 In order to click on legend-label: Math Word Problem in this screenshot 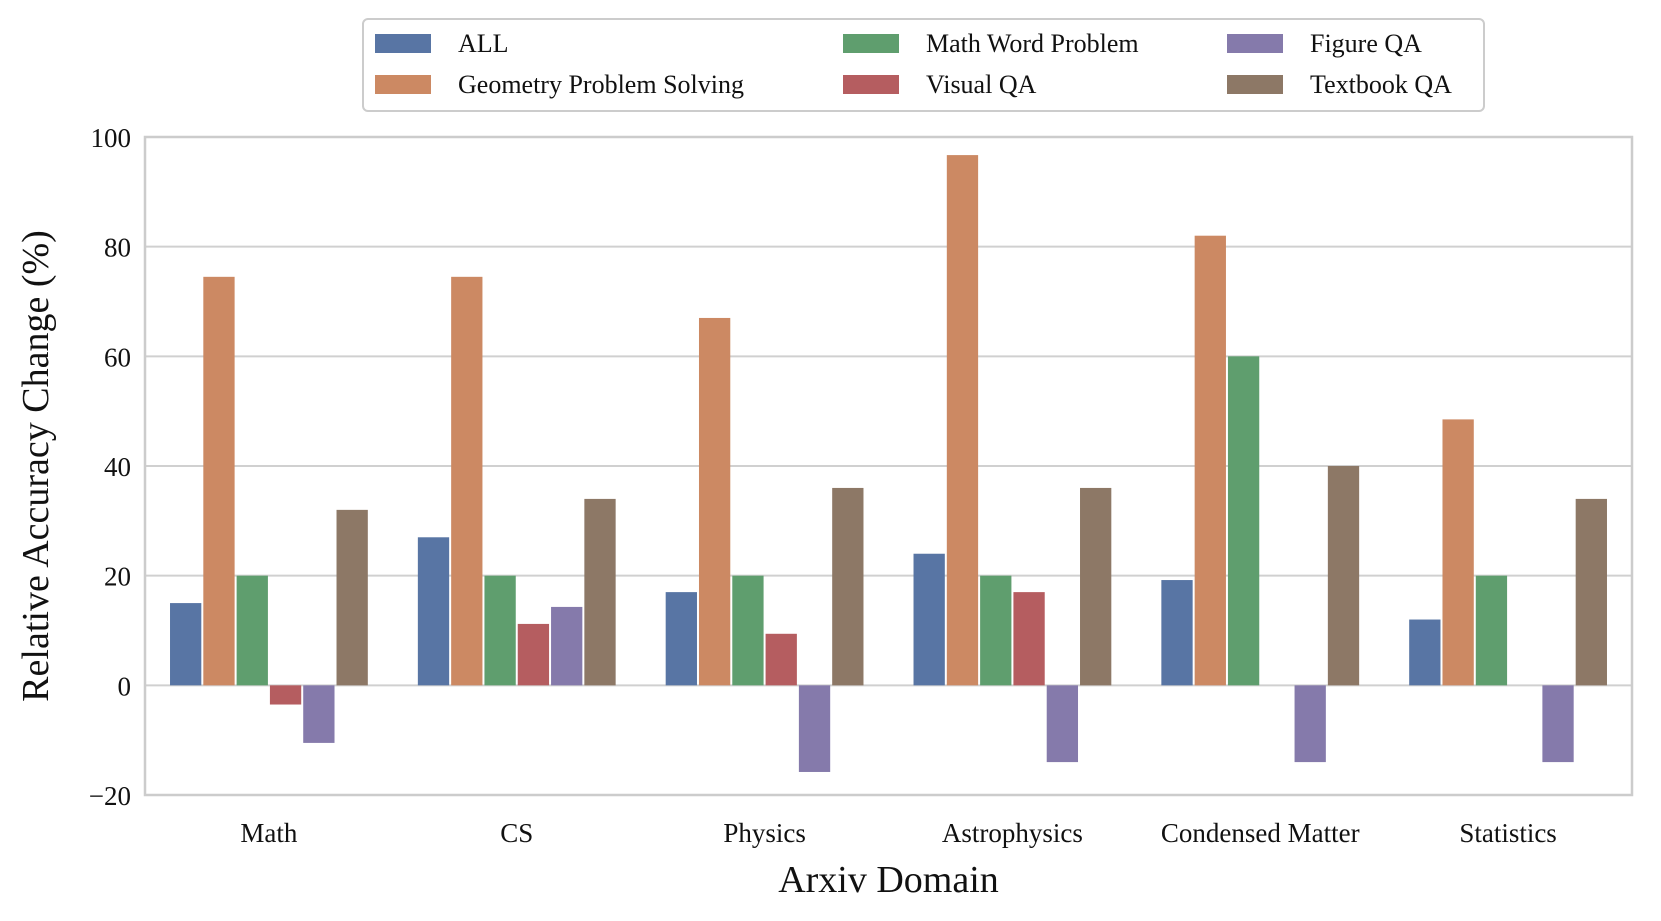, I will do `click(1032, 43)`.